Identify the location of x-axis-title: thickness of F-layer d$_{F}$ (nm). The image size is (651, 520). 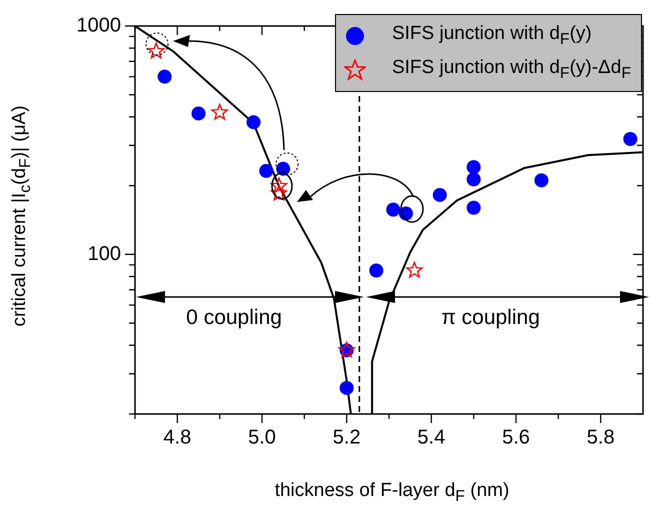
(392, 493).